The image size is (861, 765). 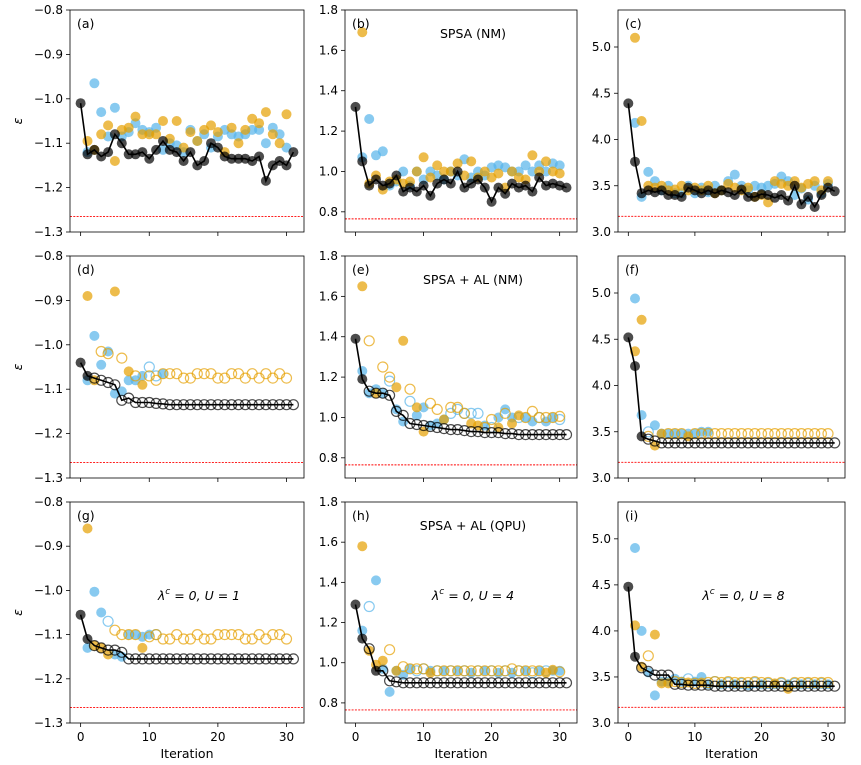 I want to click on y-tick-label: −1.2, so click(x=48, y=679).